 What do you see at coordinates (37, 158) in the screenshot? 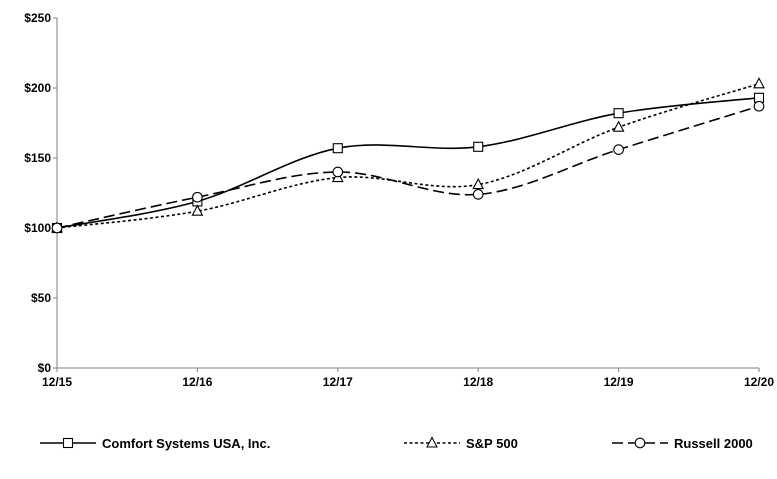
I see `y-tick-label: $150` at bounding box center [37, 158].